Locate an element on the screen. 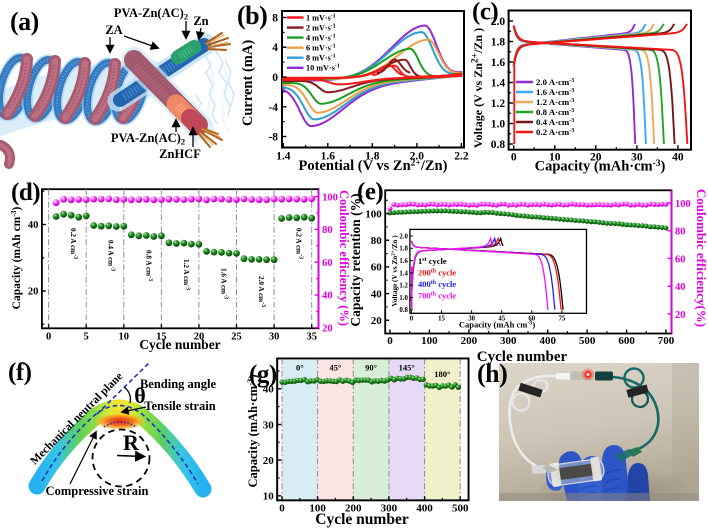 The width and height of the screenshot is (708, 531). svg-text: 75 is located at coordinates (562, 319).